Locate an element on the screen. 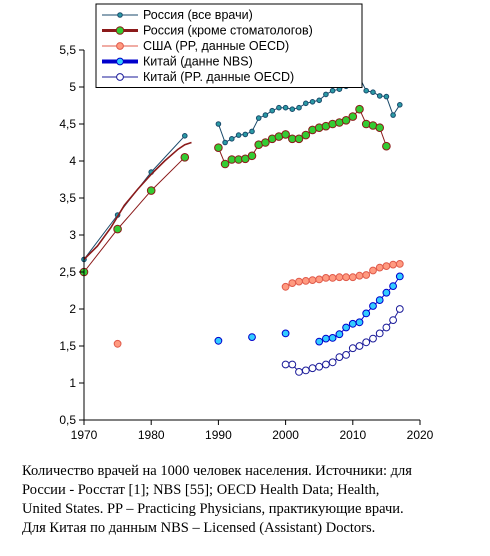  y-tick-label: 0,5 is located at coordinates (67, 420).